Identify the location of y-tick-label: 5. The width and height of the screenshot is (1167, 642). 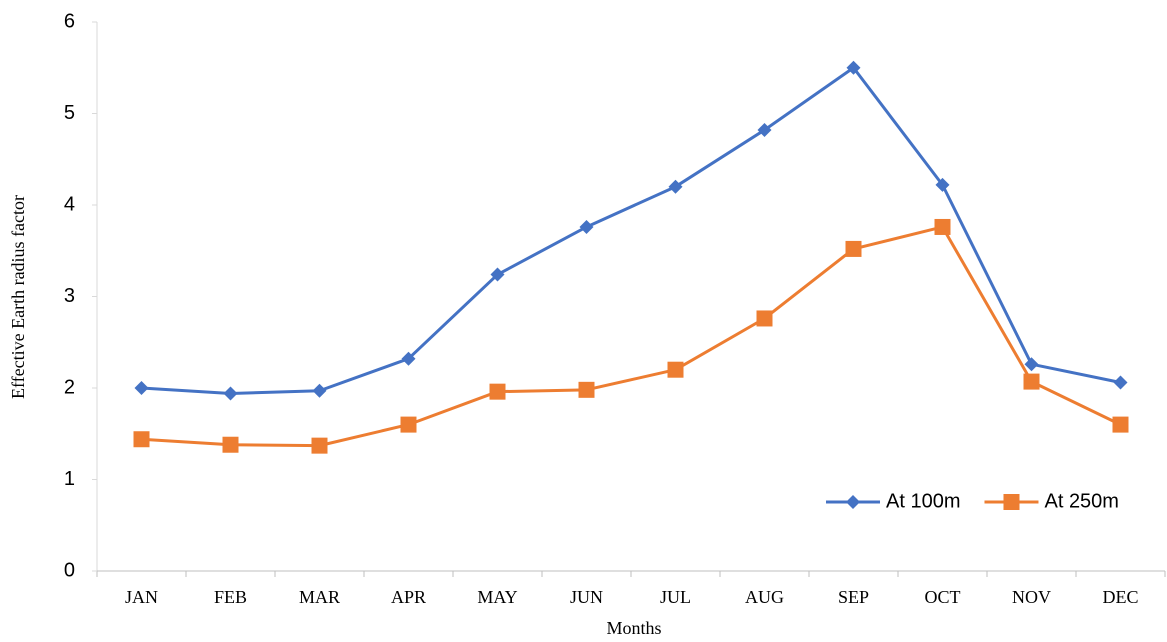
(69, 113).